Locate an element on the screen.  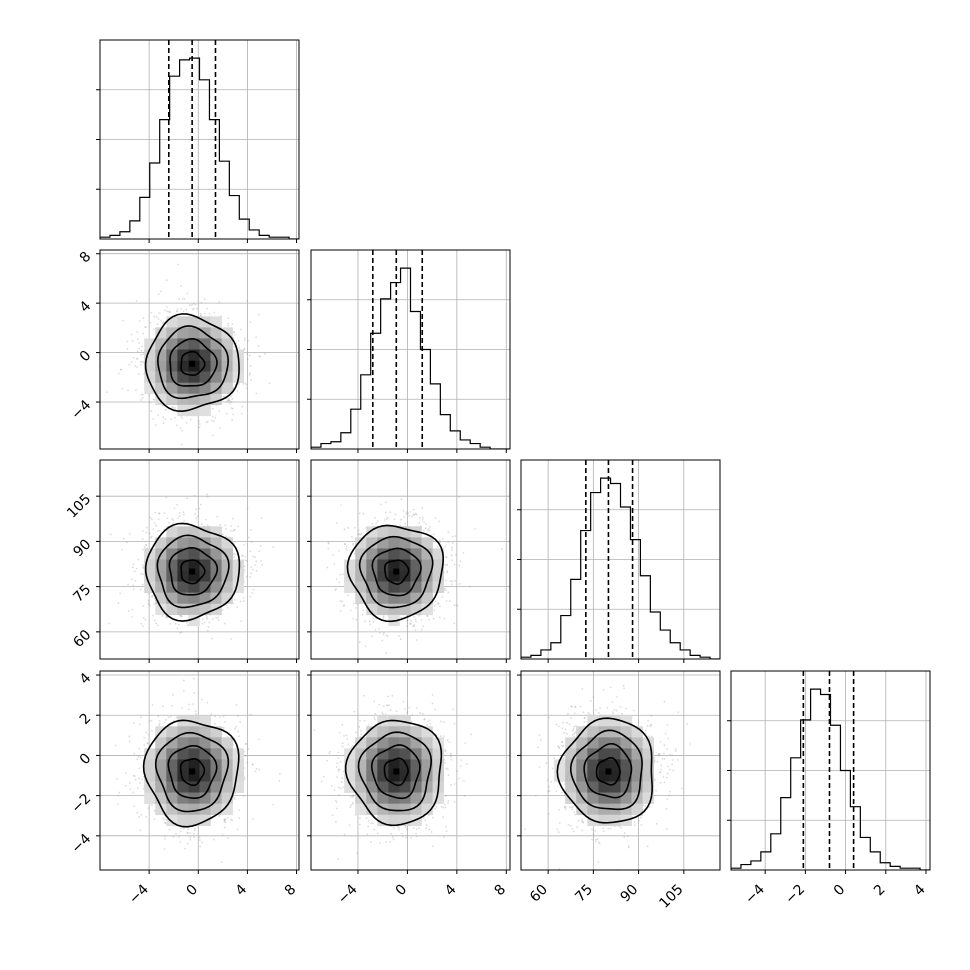
y-tick-label: 2 is located at coordinates (86, 719).